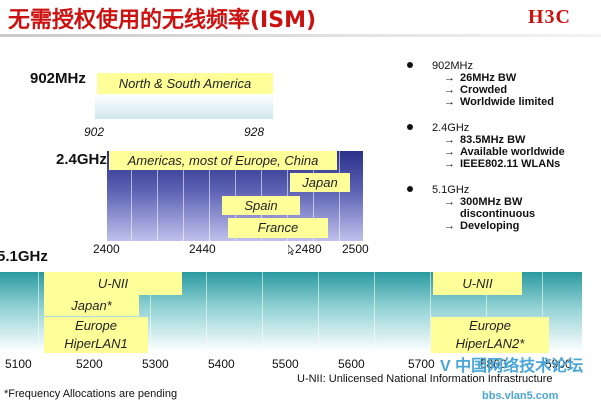  I want to click on band-label-902: 902MHz, so click(58, 78).